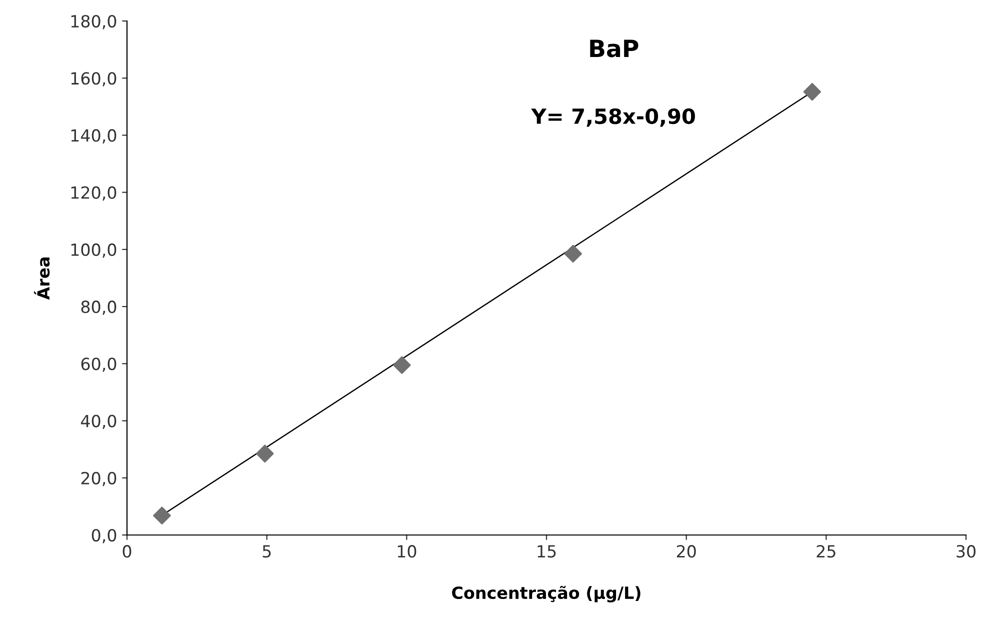  Describe the element at coordinates (826, 551) in the screenshot. I see `x-tick-label: 25` at that location.